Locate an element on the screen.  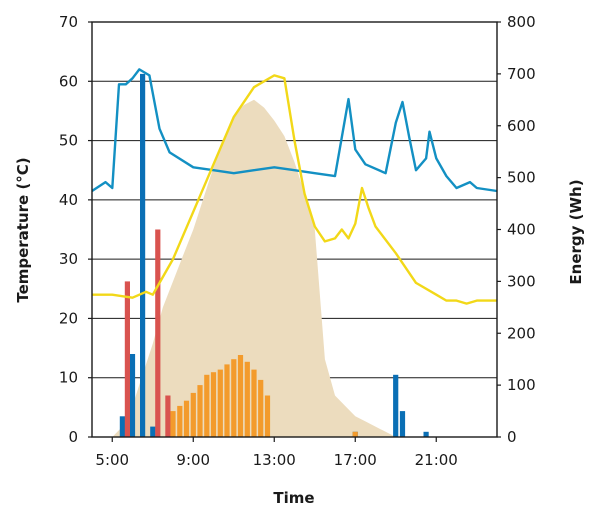
y-right-tick-label: 200 is located at coordinates (521, 333).